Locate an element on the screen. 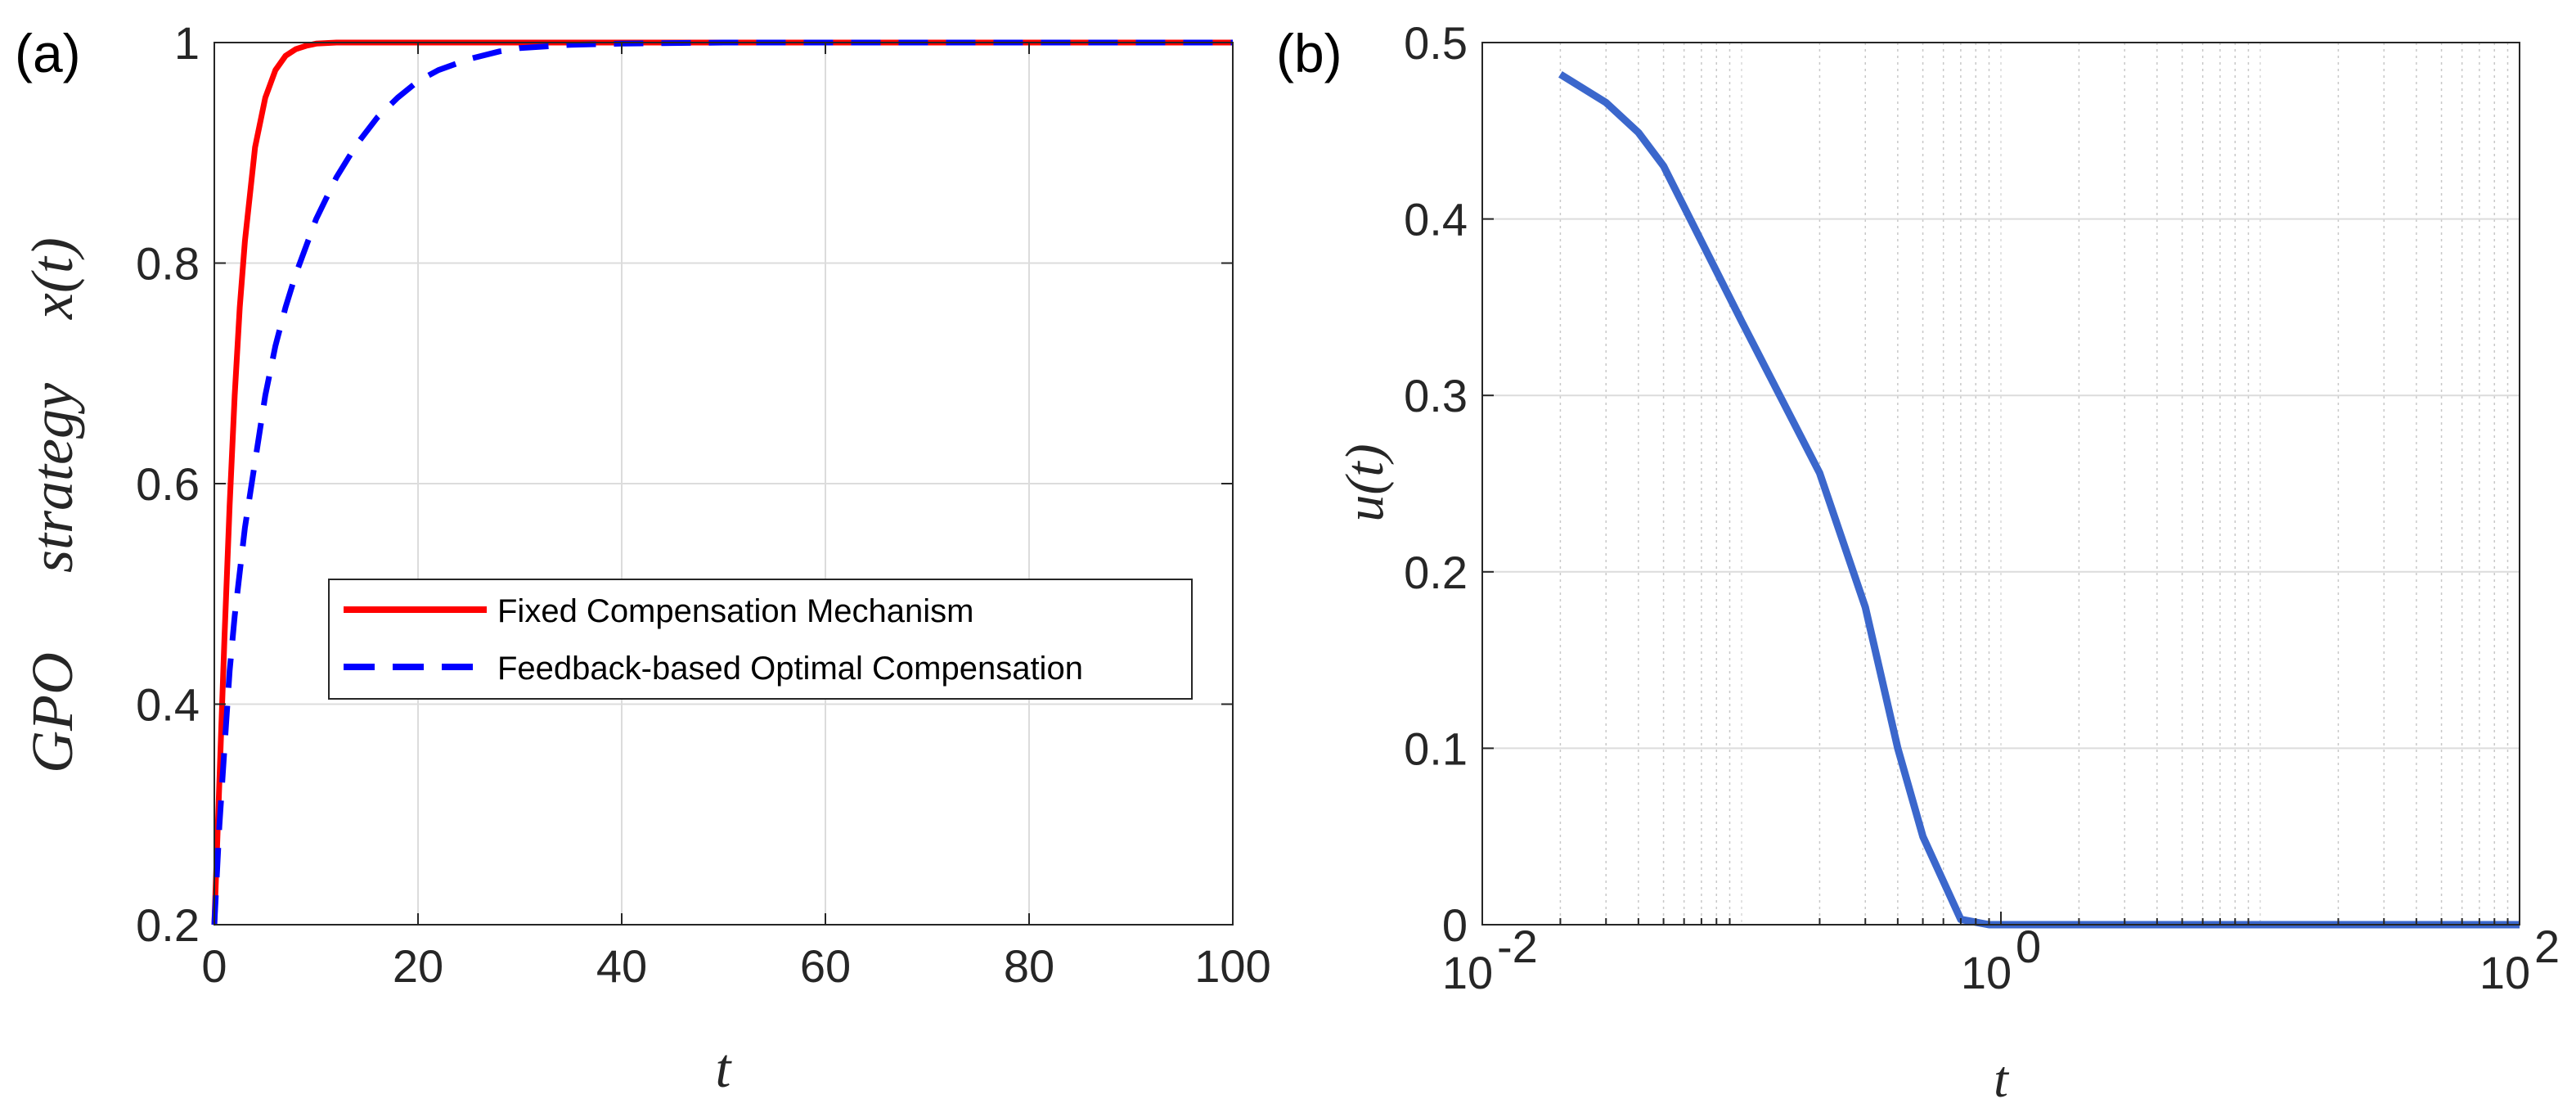 Image resolution: width=2576 pixels, height=1117 pixels. panel-a-label: (a) is located at coordinates (48, 53).